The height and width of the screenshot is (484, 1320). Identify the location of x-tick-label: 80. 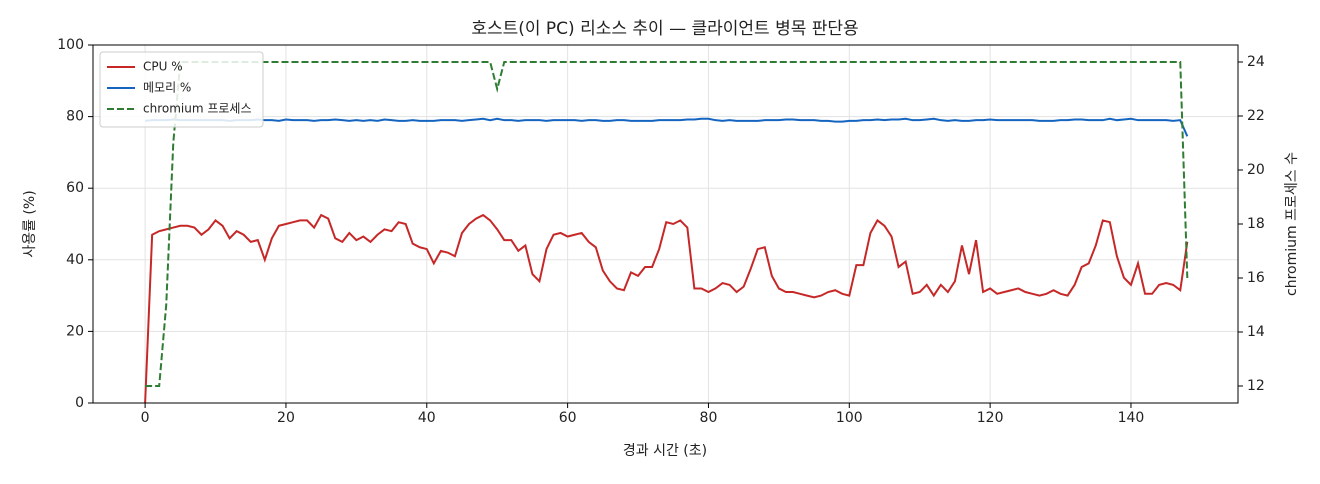
(709, 418).